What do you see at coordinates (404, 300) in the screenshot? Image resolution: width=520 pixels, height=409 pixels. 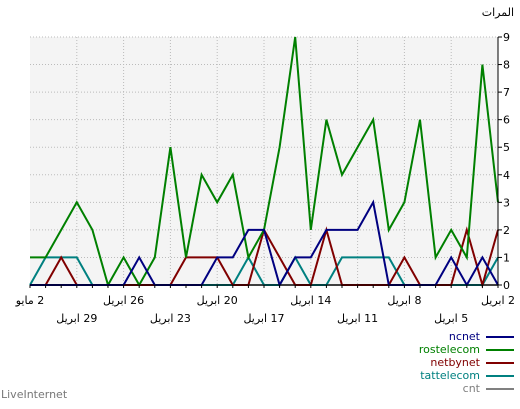 I see `x-tick-label: 8 ابريل` at bounding box center [404, 300].